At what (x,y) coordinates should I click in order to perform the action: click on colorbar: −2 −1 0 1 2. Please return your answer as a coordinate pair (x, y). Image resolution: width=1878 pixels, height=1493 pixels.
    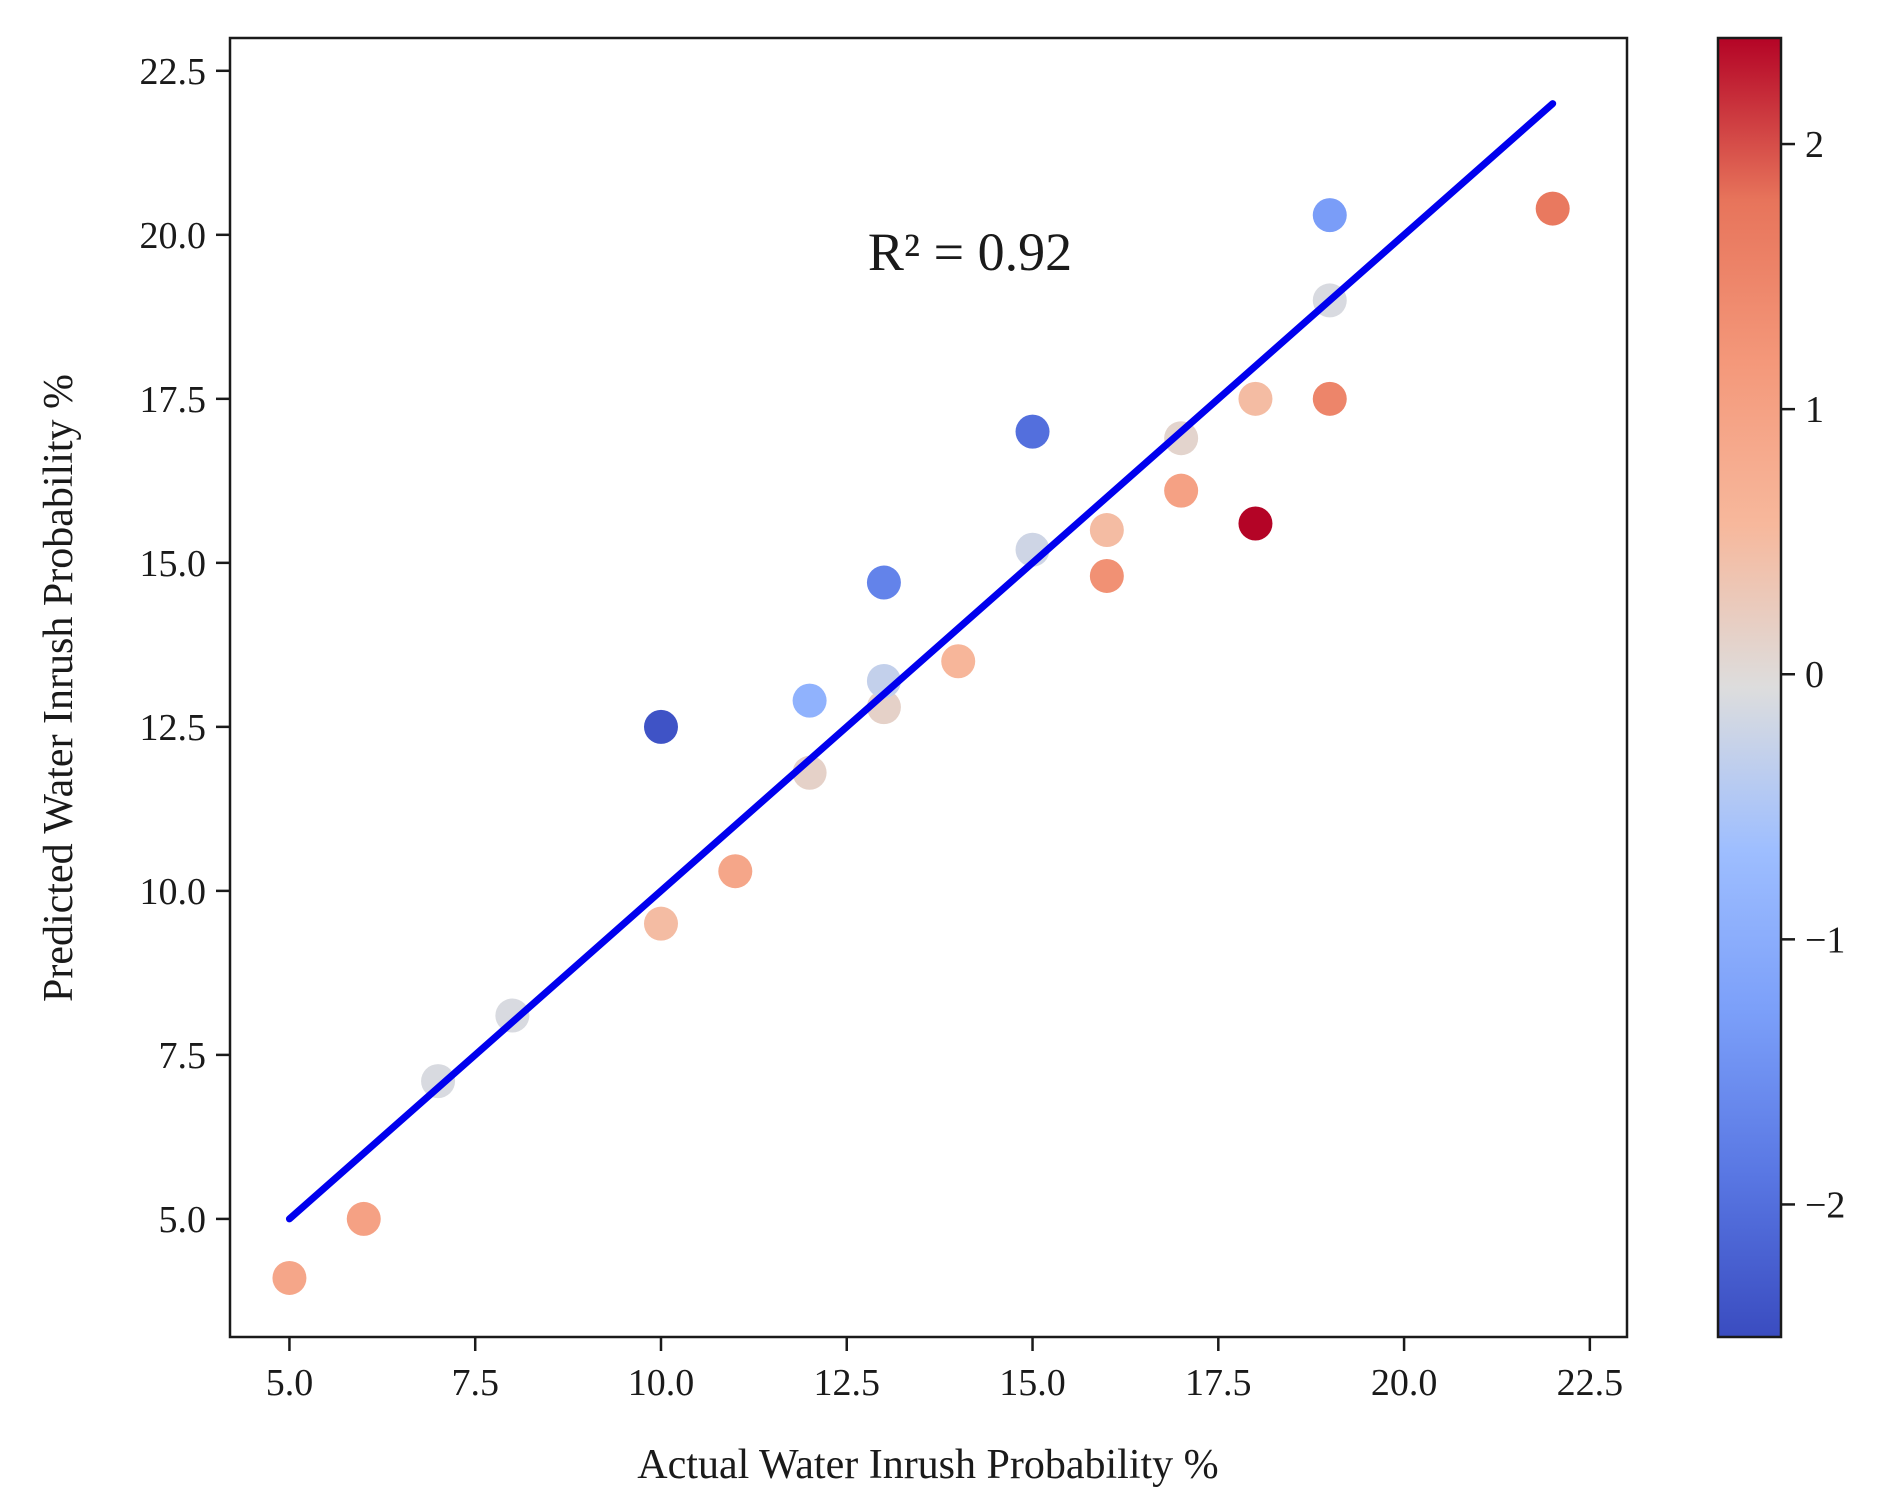
    Looking at the image, I should click on (1780, 687).